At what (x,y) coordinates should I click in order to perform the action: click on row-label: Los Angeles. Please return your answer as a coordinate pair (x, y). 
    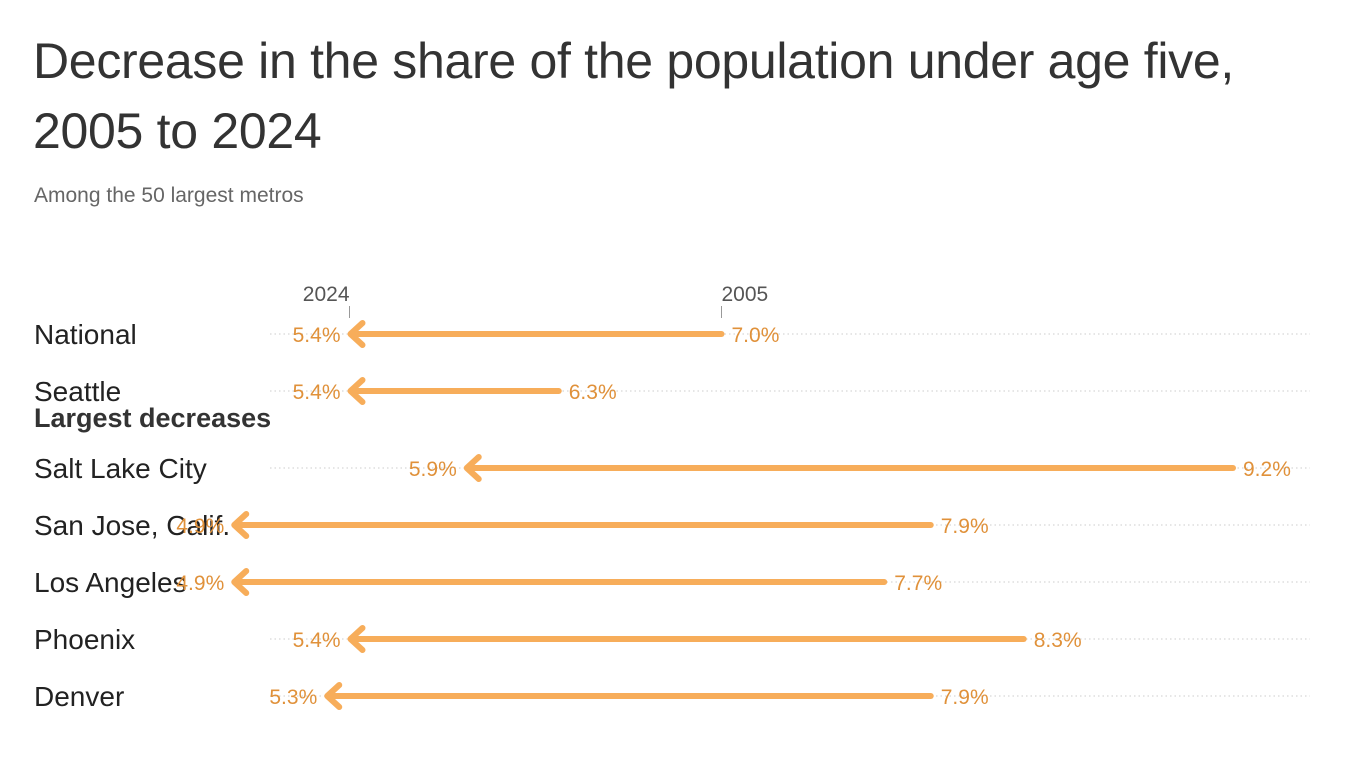
    Looking at the image, I should click on (110, 582).